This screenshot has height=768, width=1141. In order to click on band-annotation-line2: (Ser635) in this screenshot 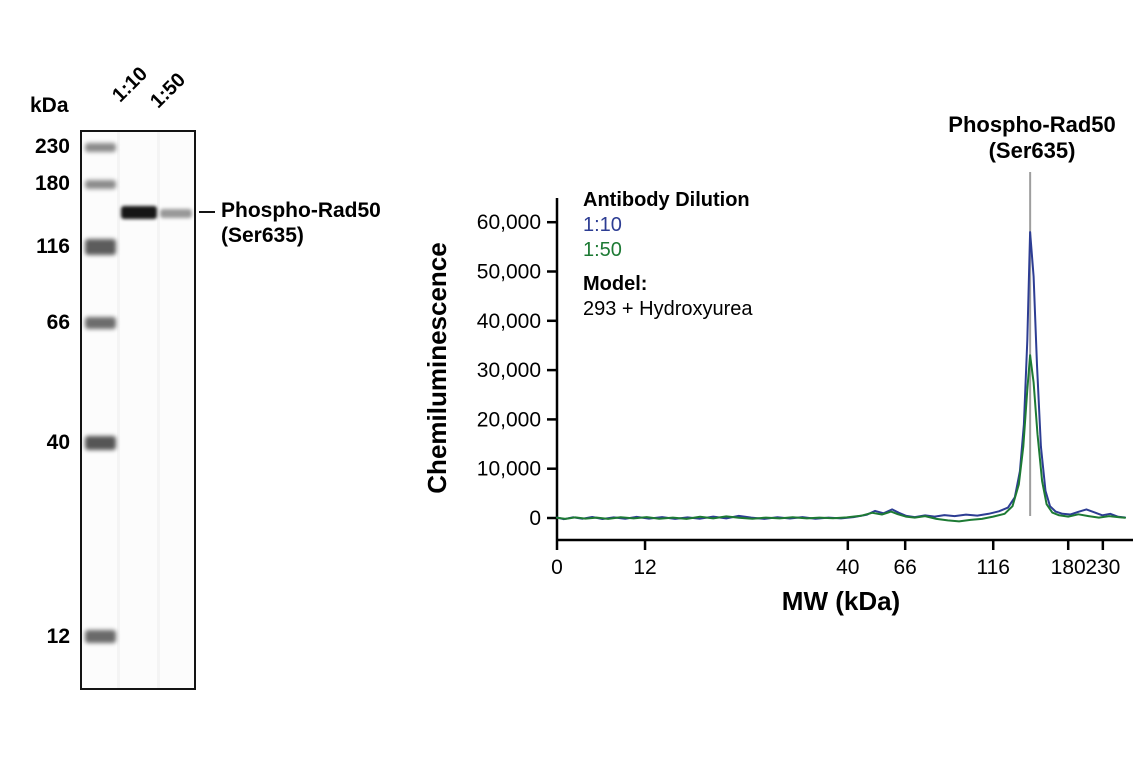, I will do `click(262, 235)`.